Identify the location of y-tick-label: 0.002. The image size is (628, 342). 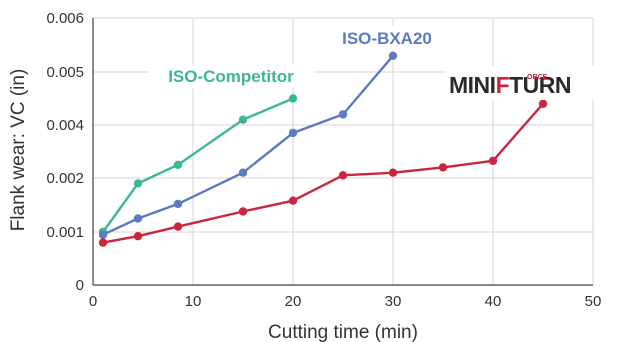
(65, 178).